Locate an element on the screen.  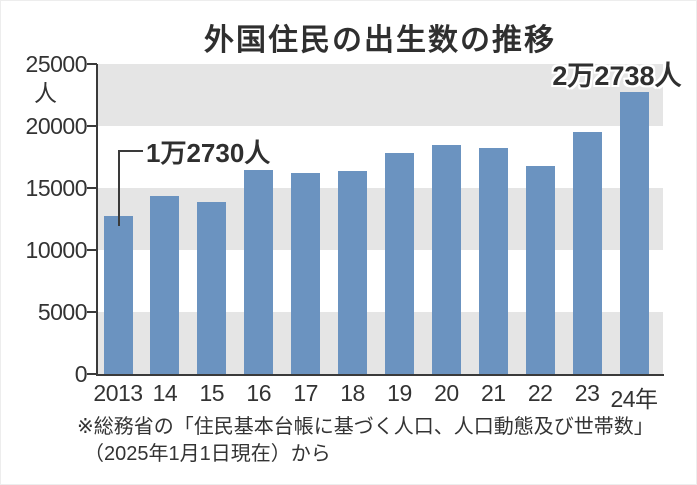
y-axis-label: 5000 is located at coordinates (62, 312).